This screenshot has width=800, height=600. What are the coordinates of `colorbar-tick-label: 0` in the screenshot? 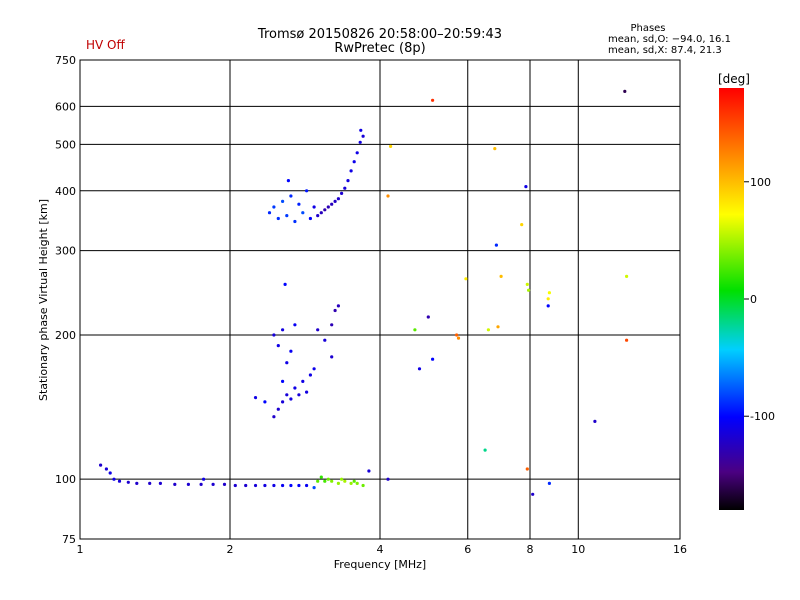 It's located at (753, 299).